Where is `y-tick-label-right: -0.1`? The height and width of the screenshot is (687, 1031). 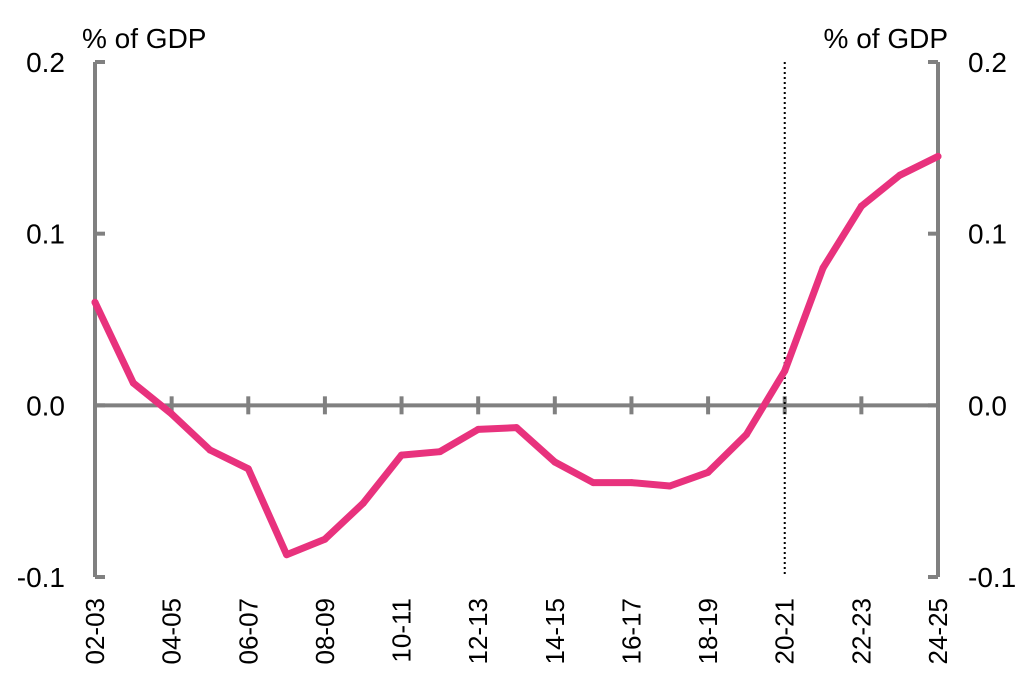 y-tick-label-right: -0.1 is located at coordinates (992, 577).